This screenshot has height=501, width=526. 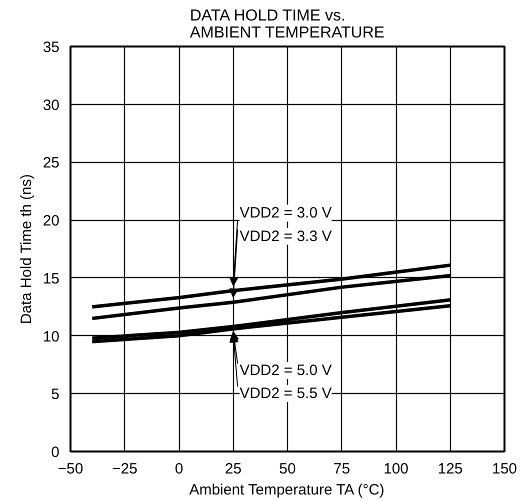 I want to click on y-tick-label: 0, so click(x=55, y=452).